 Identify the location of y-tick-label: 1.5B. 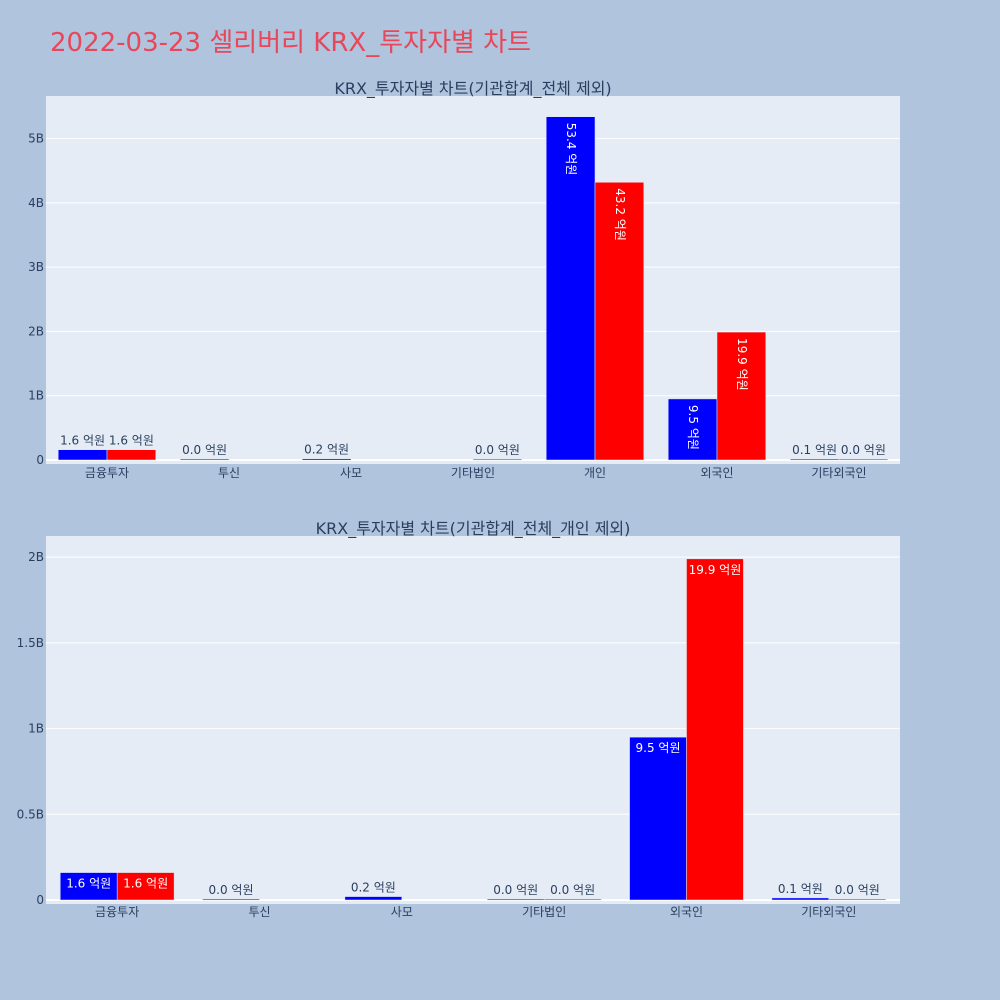
(30, 643).